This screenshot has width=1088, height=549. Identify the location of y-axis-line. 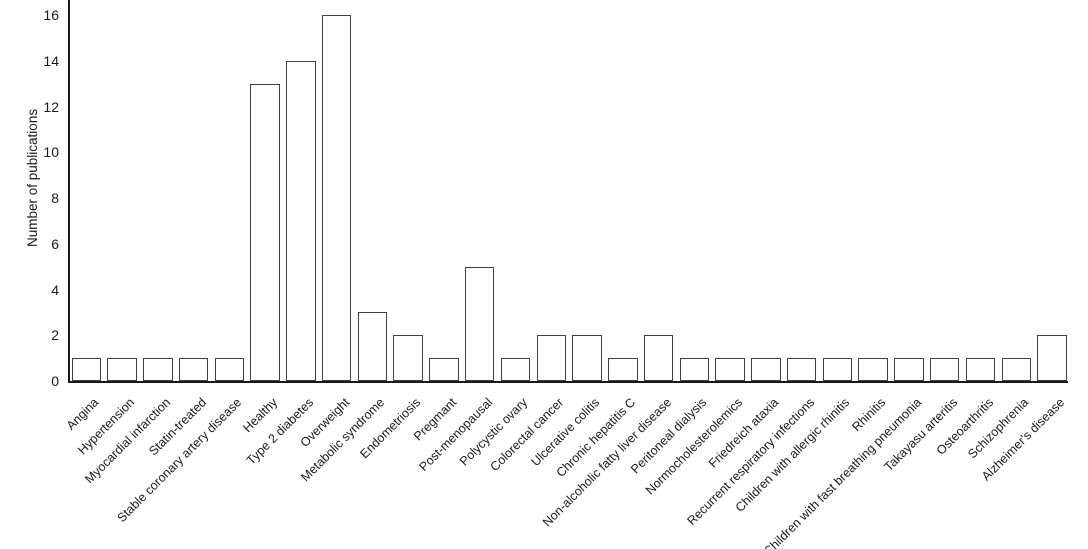
(69, 191).